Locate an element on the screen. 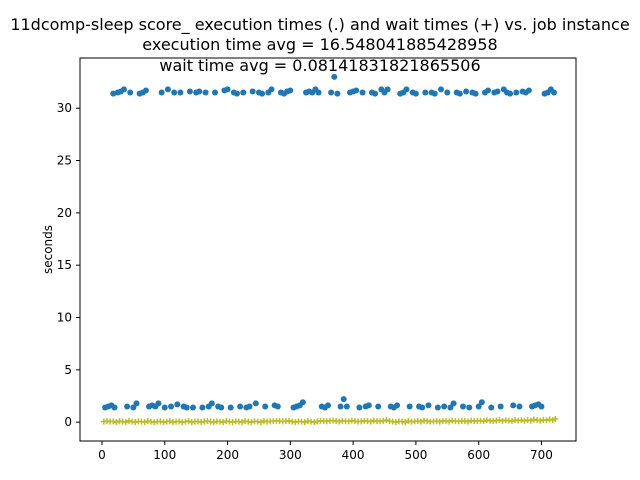 The height and width of the screenshot is (480, 640). x-tick-label: 300 is located at coordinates (290, 455).